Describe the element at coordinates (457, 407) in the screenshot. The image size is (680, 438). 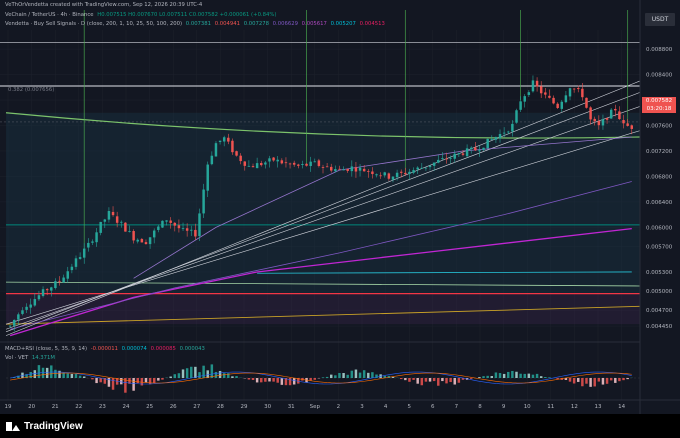
I see `time-tick: 7` at that location.